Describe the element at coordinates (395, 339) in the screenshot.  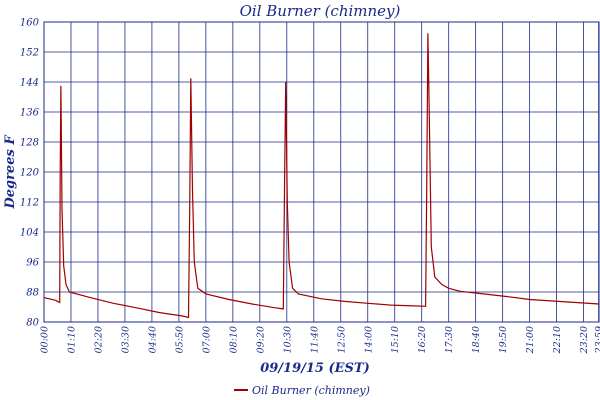
I see `x-tick-label: 15:10` at that location.